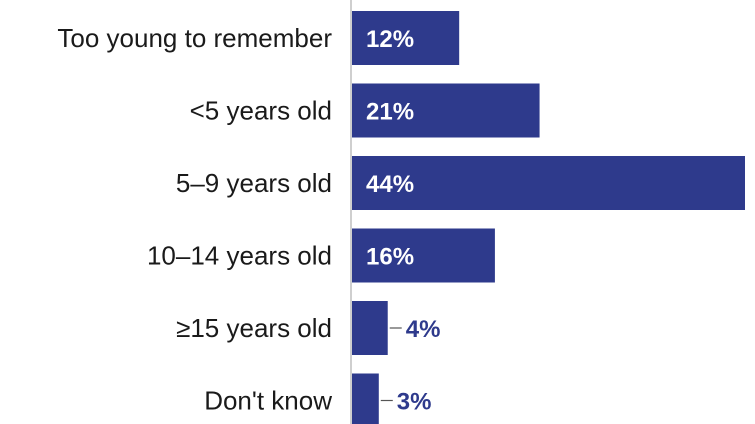  What do you see at coordinates (254, 183) in the screenshot?
I see `category-label: 5–9 years old` at bounding box center [254, 183].